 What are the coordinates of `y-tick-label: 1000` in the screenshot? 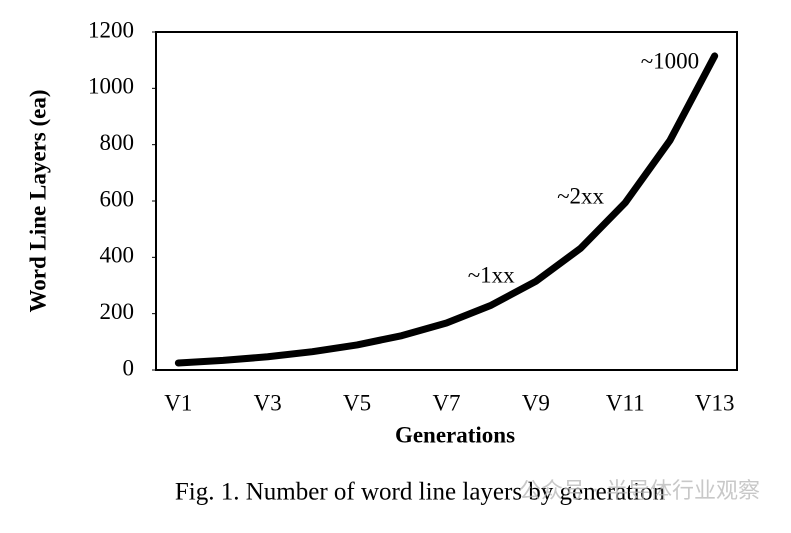 It's located at (111, 86).